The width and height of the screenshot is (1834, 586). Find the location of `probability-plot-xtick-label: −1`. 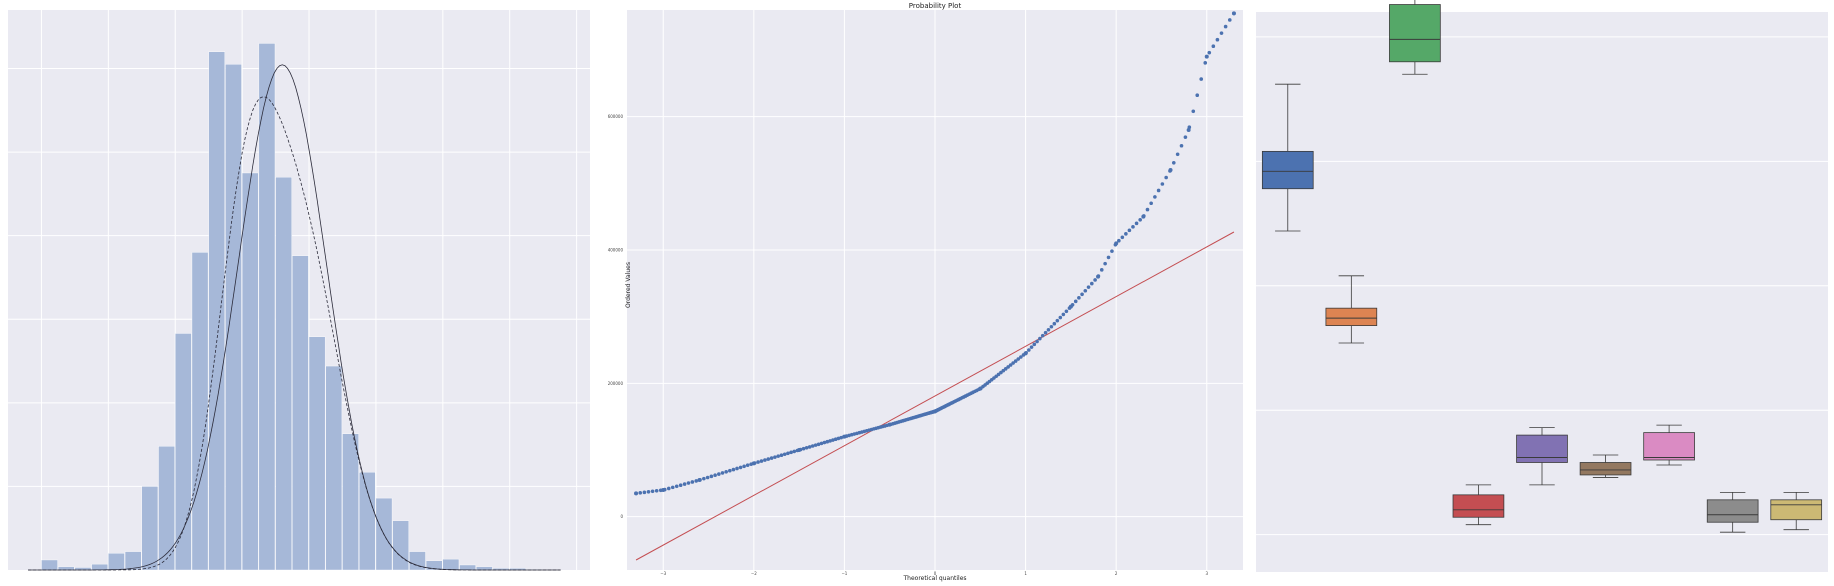

probability-plot-xtick-label: −1 is located at coordinates (844, 573).